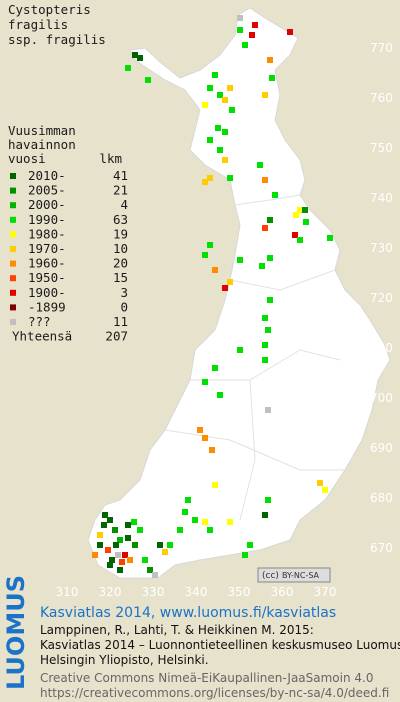 The height and width of the screenshot is (702, 400). Describe the element at coordinates (120, 219) in the screenshot. I see `legend-count: 63` at that location.